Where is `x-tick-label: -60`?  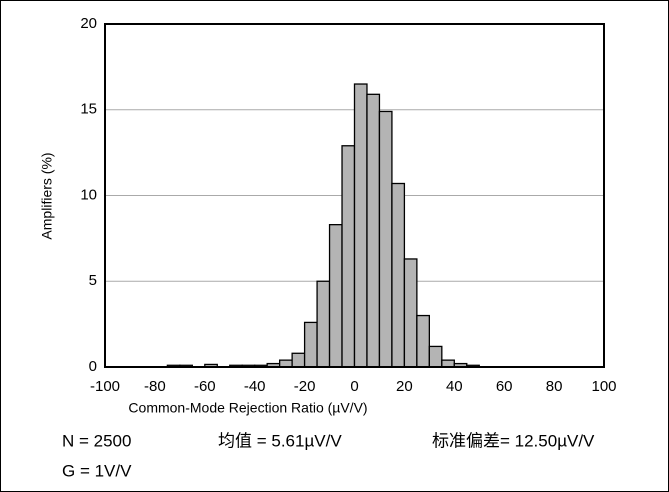
x-tick-label: -60 is located at coordinates (205, 386).